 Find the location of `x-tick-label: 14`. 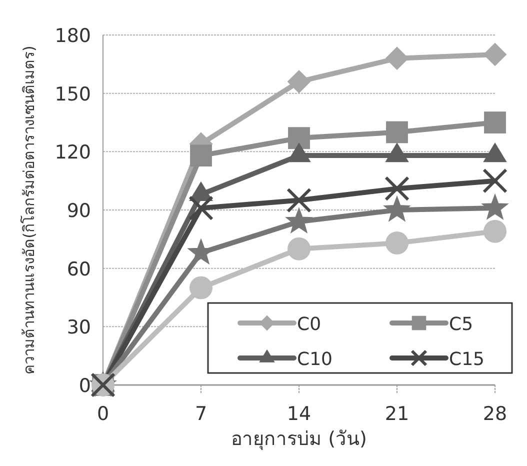

x-tick-label: 14 is located at coordinates (299, 414).